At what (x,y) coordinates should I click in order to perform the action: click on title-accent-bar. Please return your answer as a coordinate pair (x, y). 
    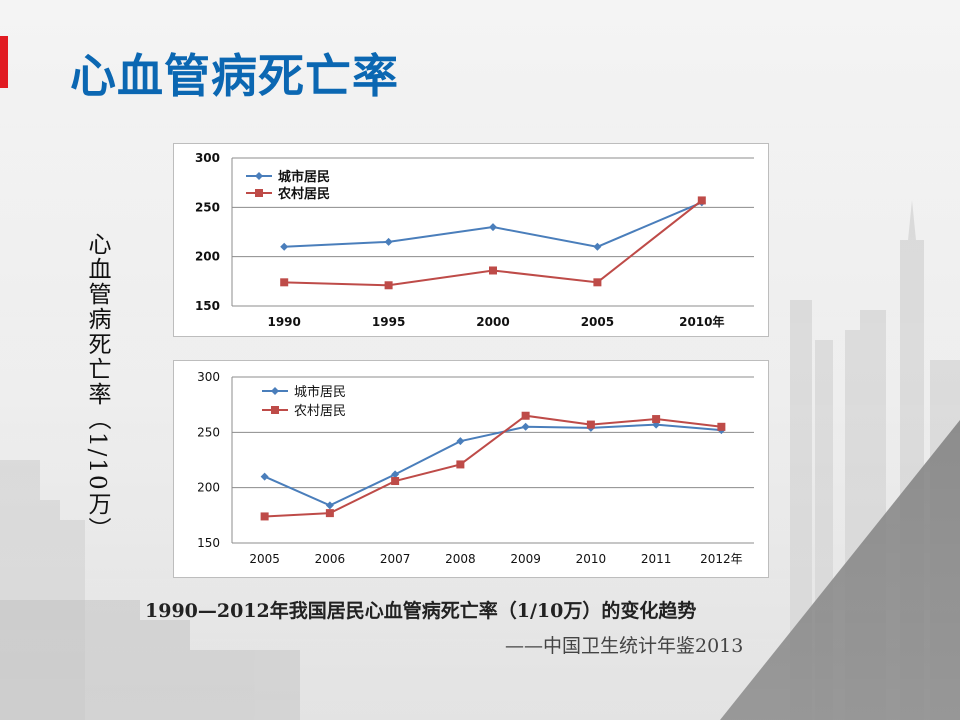
    Looking at the image, I should click on (4, 62).